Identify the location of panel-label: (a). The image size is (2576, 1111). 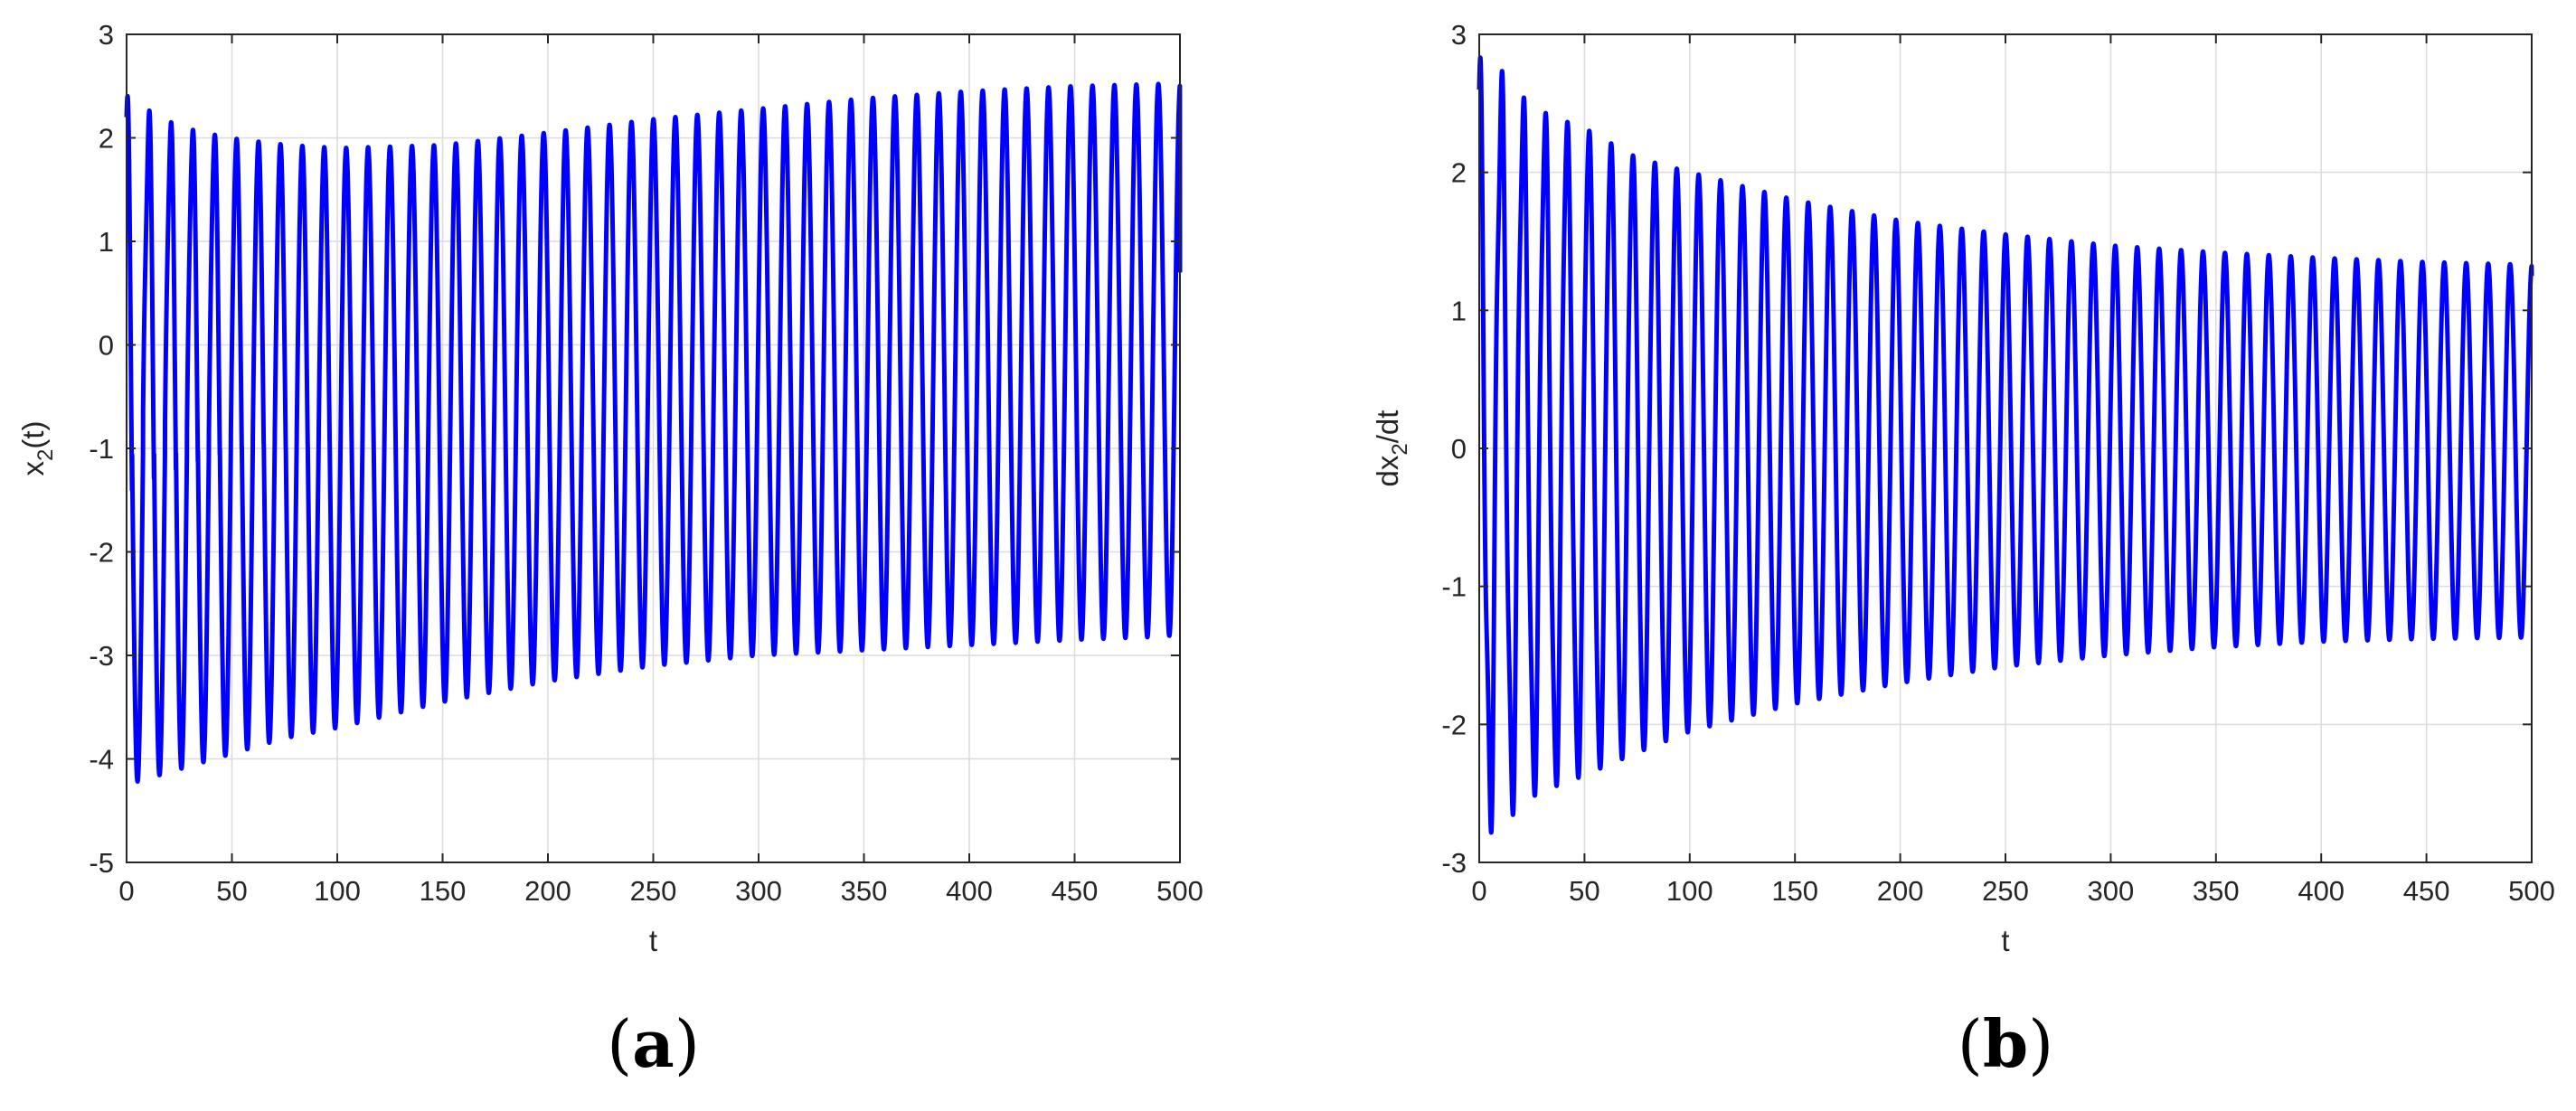
(653, 1043).